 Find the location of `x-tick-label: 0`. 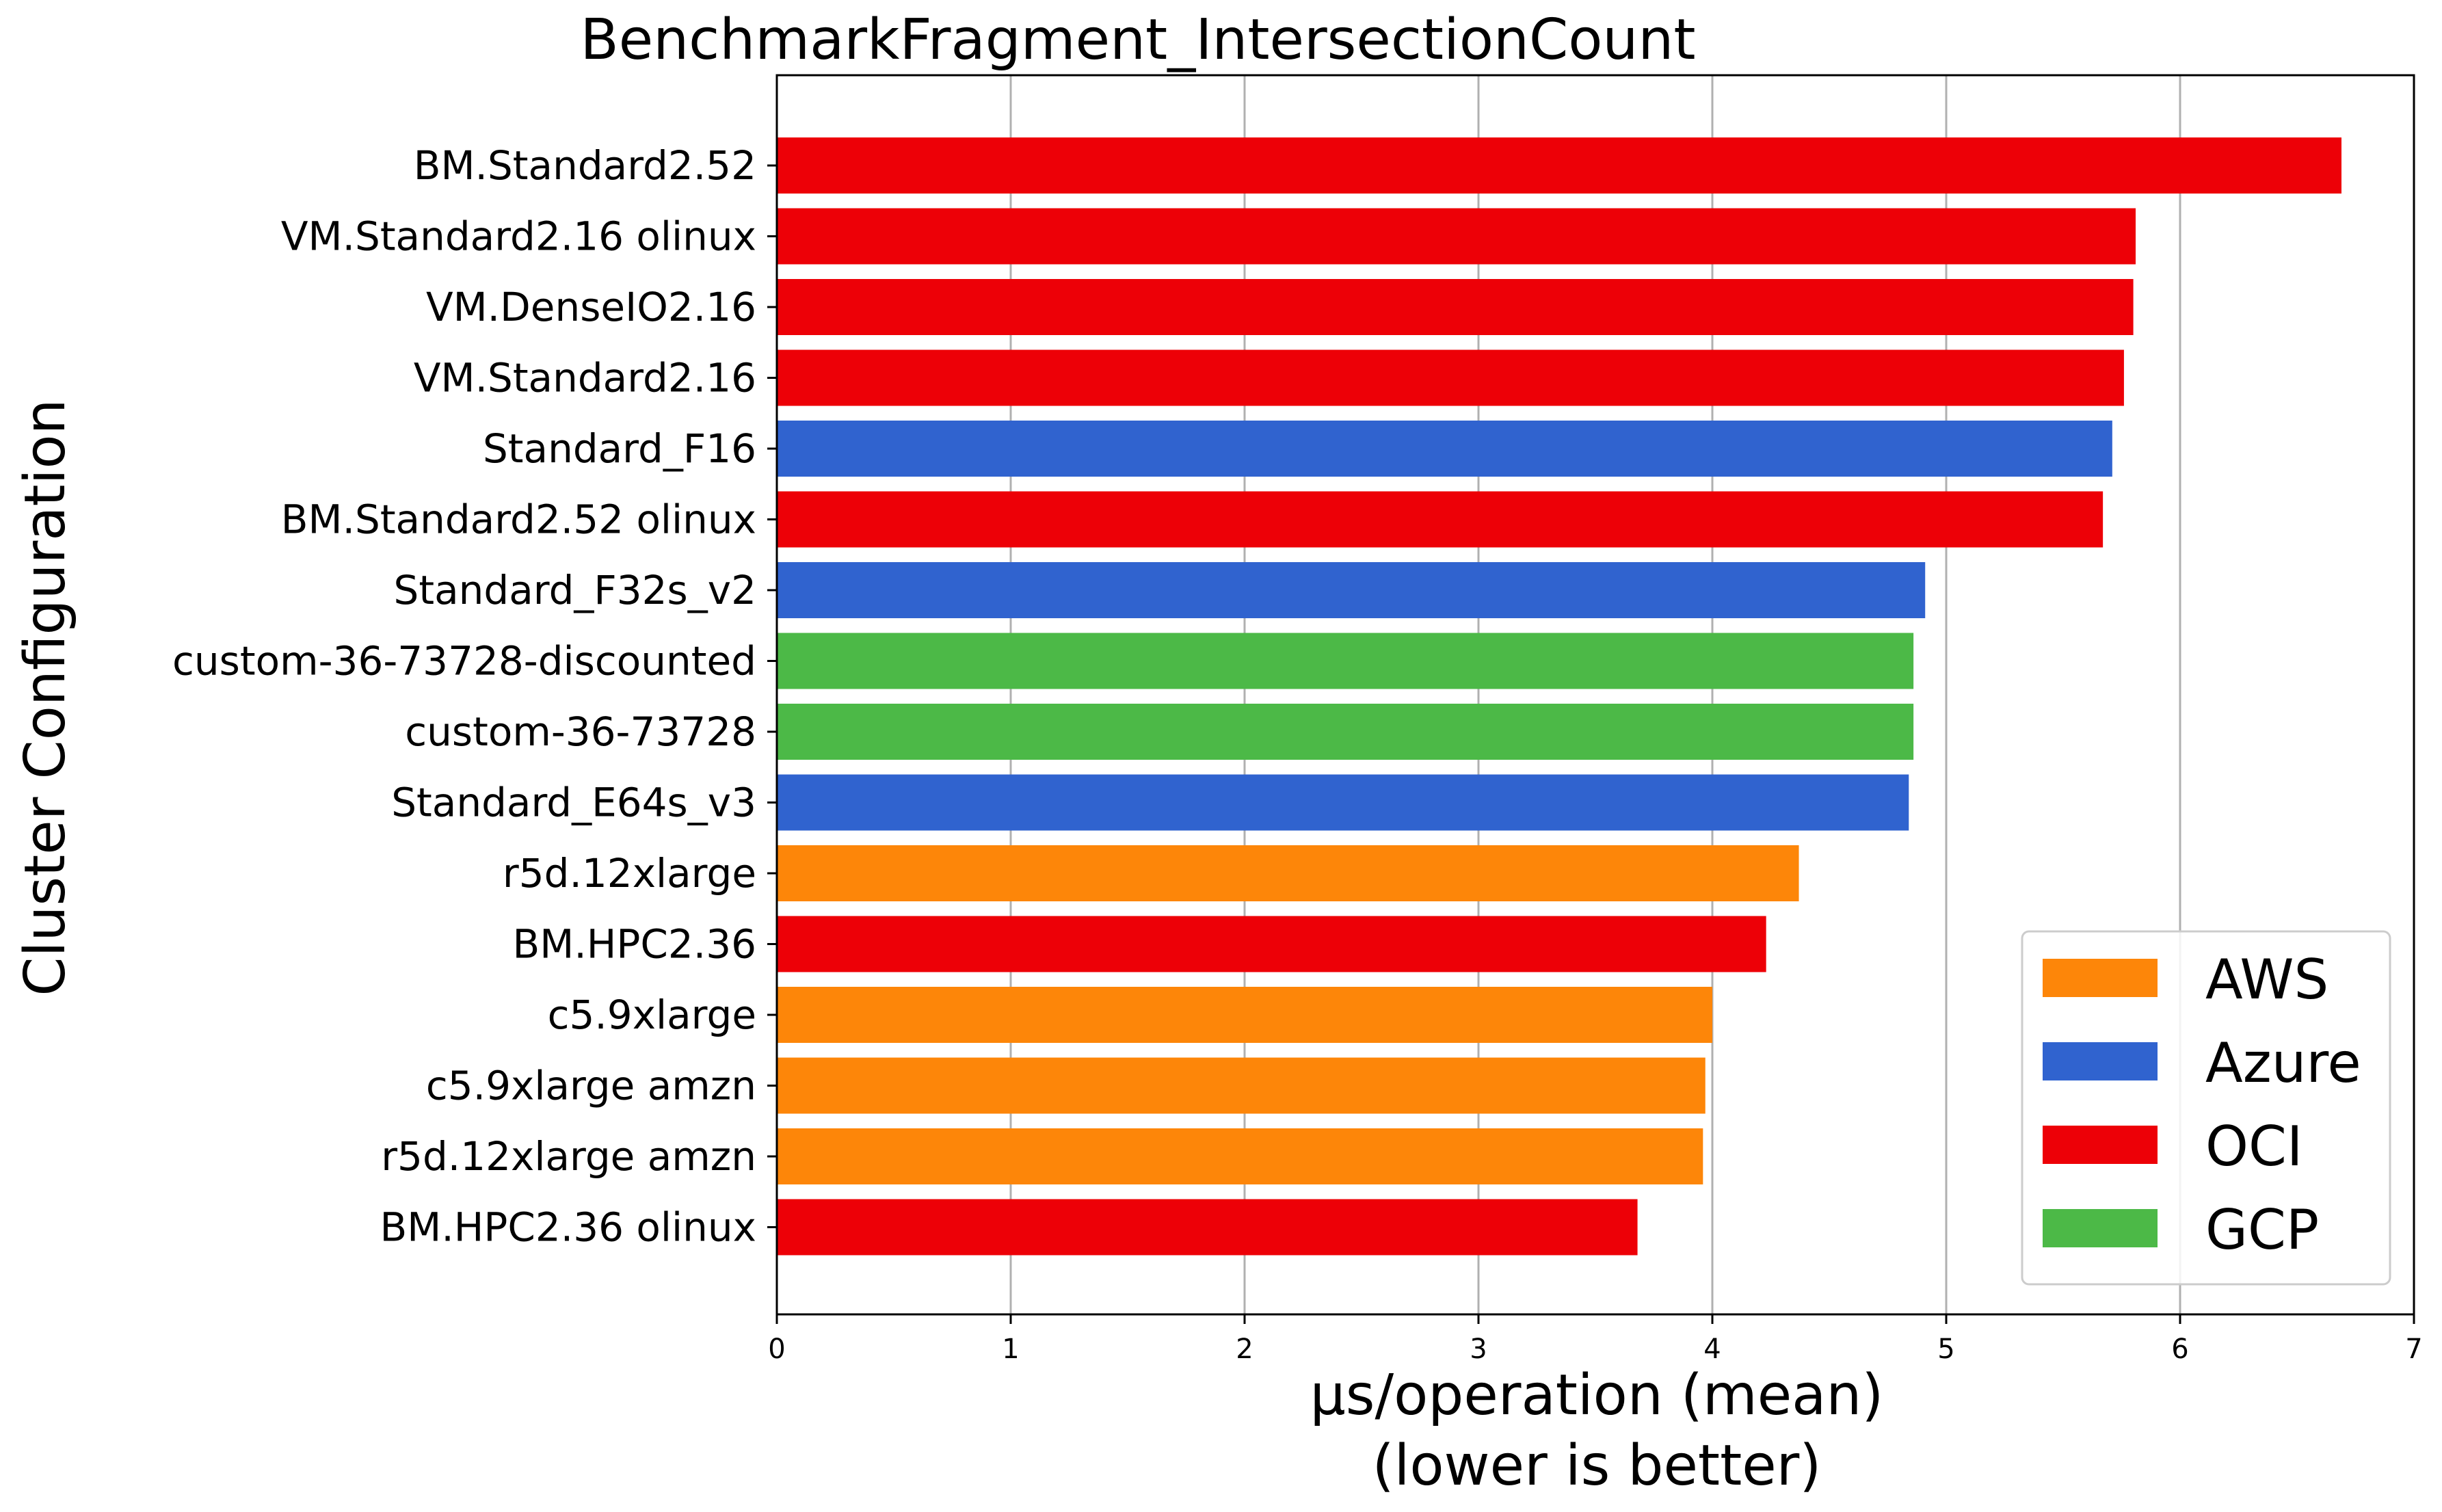

x-tick-label: 0 is located at coordinates (777, 1349).